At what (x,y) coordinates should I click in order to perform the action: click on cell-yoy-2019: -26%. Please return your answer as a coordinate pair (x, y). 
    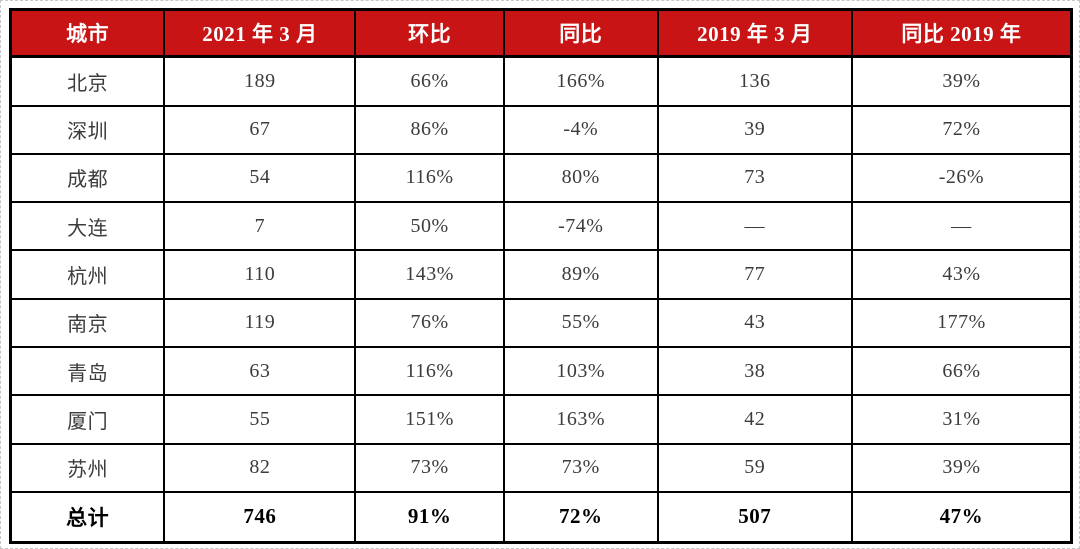
    Looking at the image, I should click on (961, 178).